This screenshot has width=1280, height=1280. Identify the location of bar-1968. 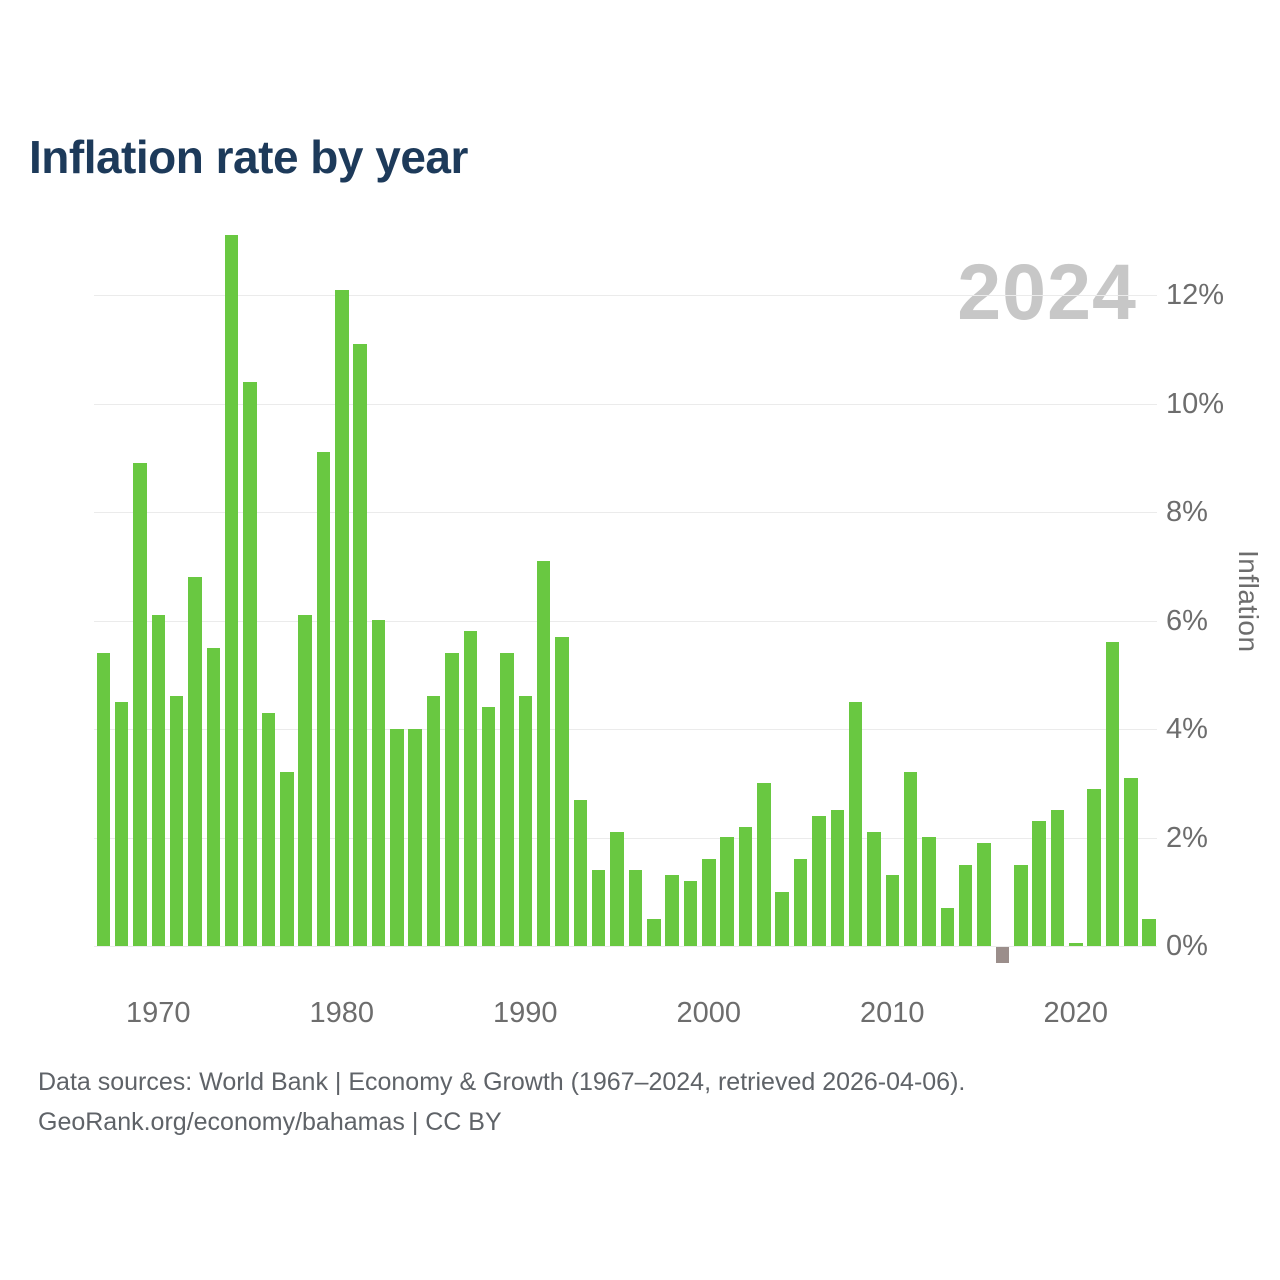
(121, 824).